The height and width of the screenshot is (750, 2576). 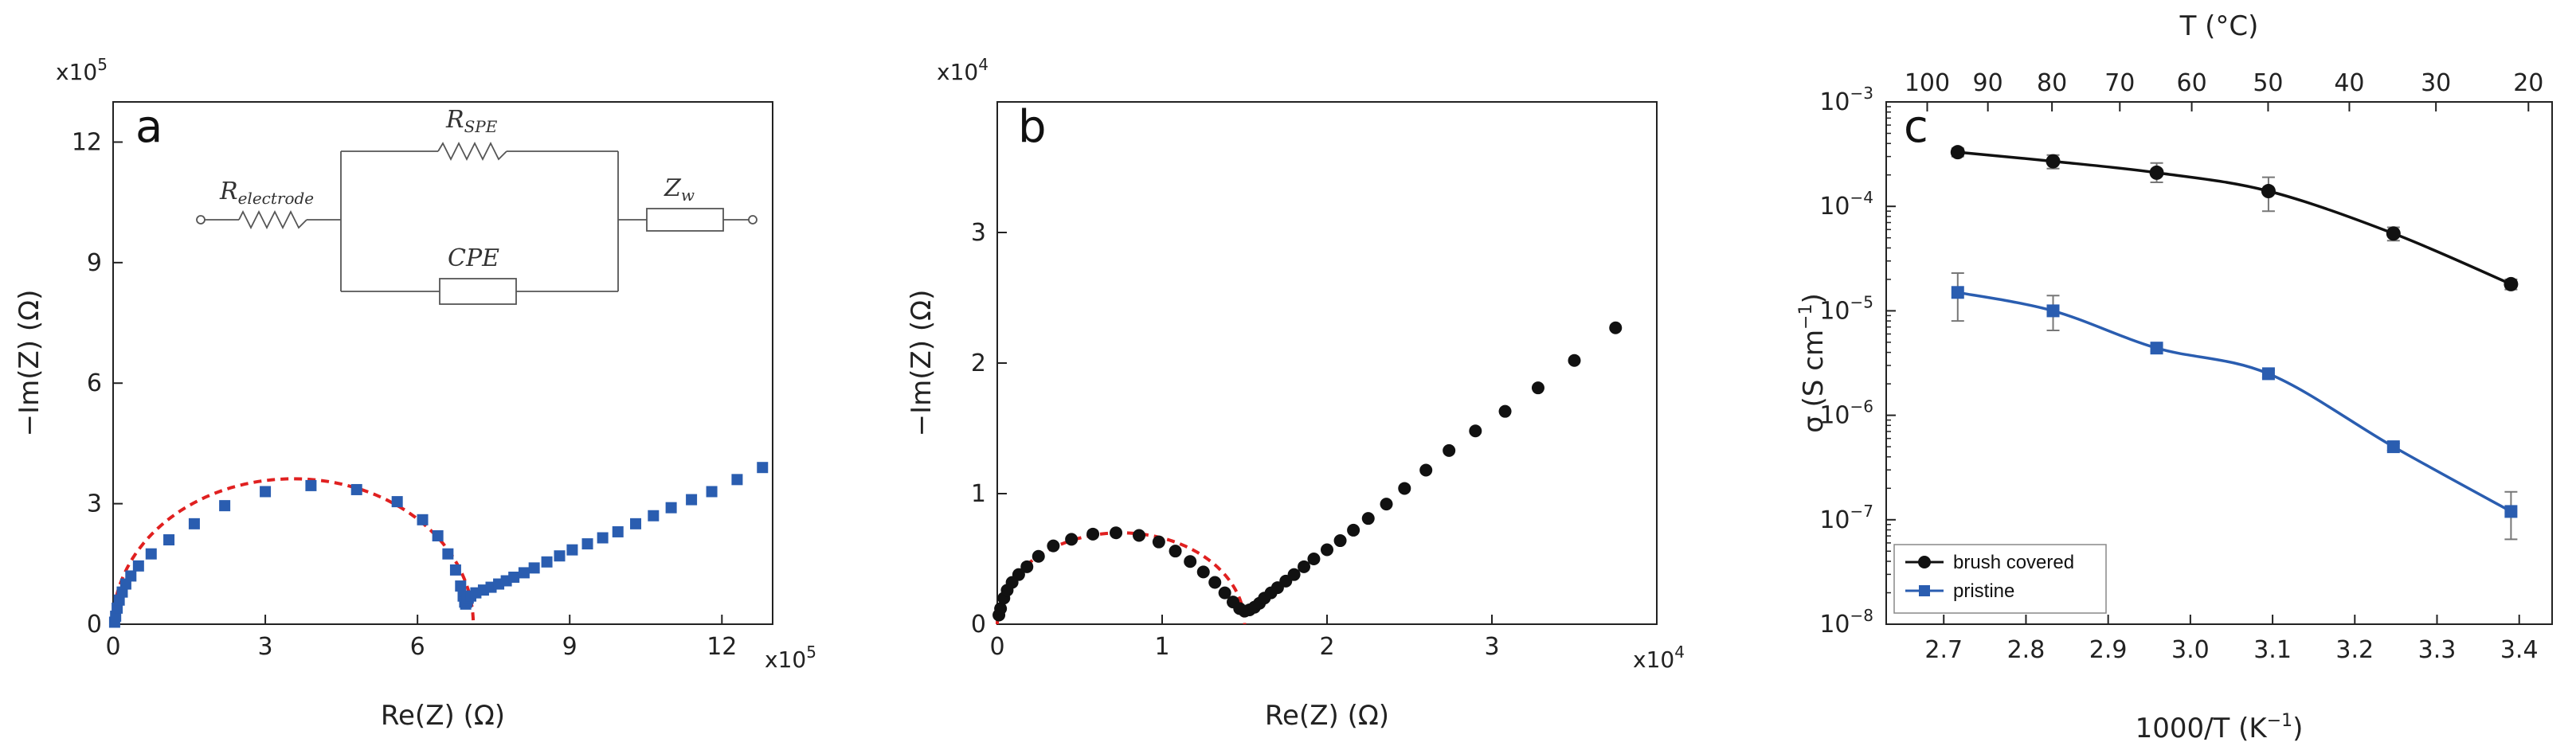 What do you see at coordinates (922, 363) in the screenshot?
I see `panel-b-ylabel: −Im(Z) (Ω)` at bounding box center [922, 363].